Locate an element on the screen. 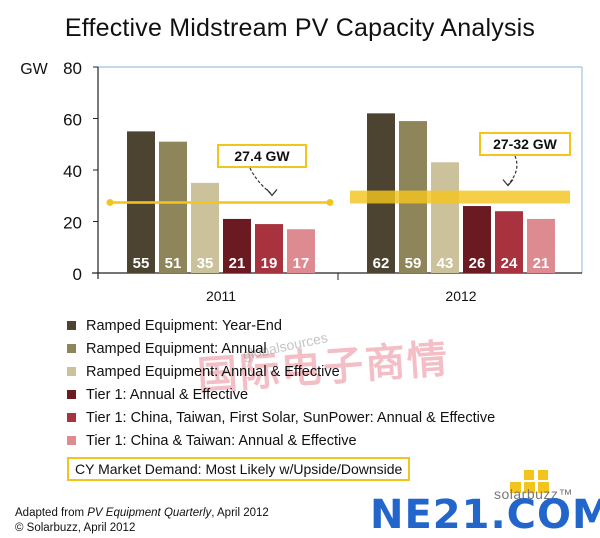  bar-value-label: 43 is located at coordinates (445, 263).